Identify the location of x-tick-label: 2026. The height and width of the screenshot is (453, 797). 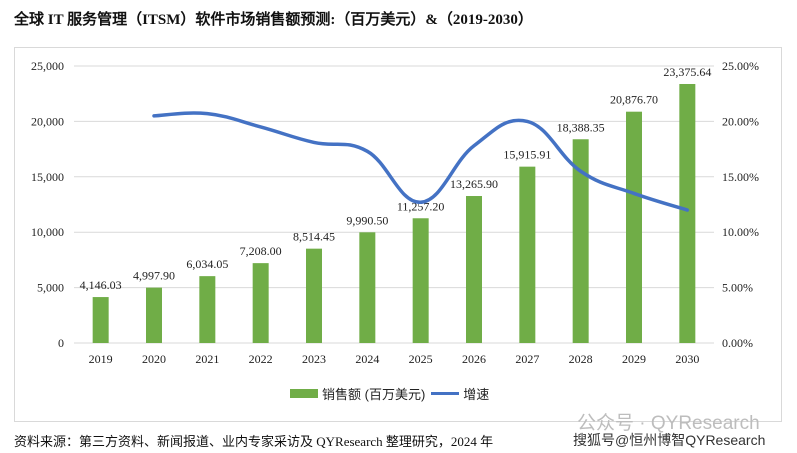
(474, 359).